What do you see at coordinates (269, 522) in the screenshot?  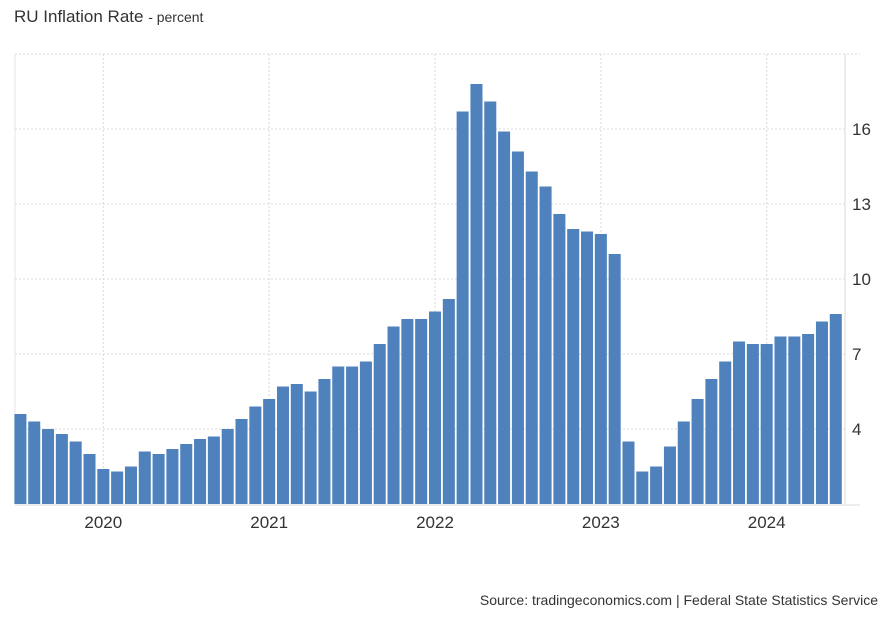 I see `x-tick-label: 2021` at bounding box center [269, 522].